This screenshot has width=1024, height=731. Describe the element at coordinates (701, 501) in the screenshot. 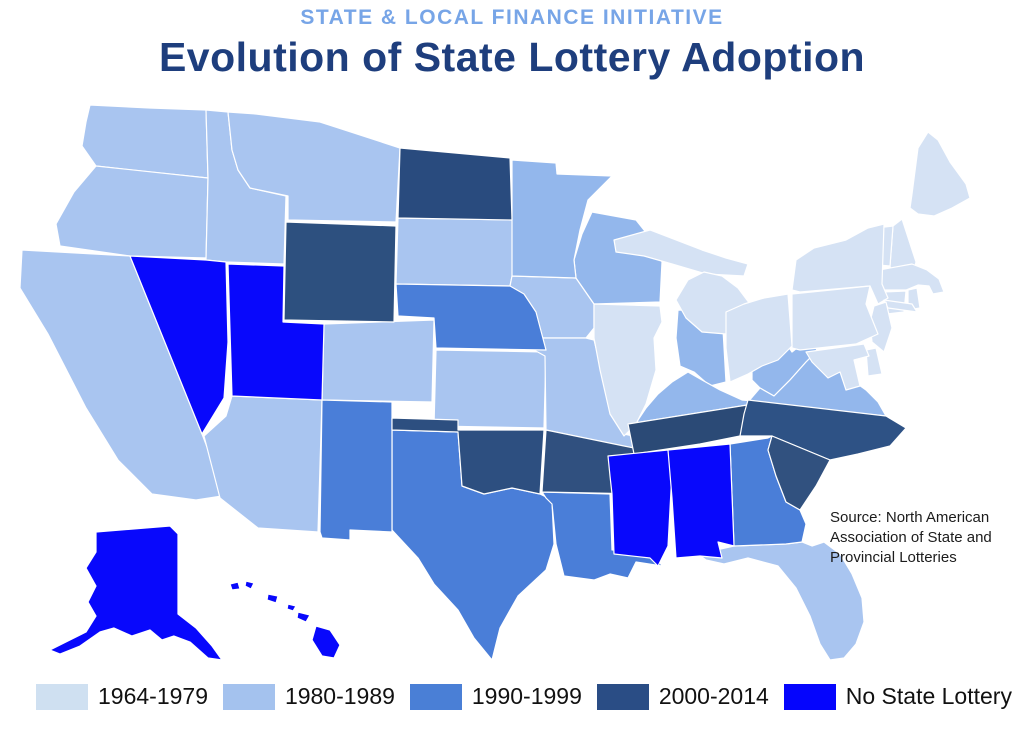

I see `state-al: Alabama — No State Lottery` at that location.